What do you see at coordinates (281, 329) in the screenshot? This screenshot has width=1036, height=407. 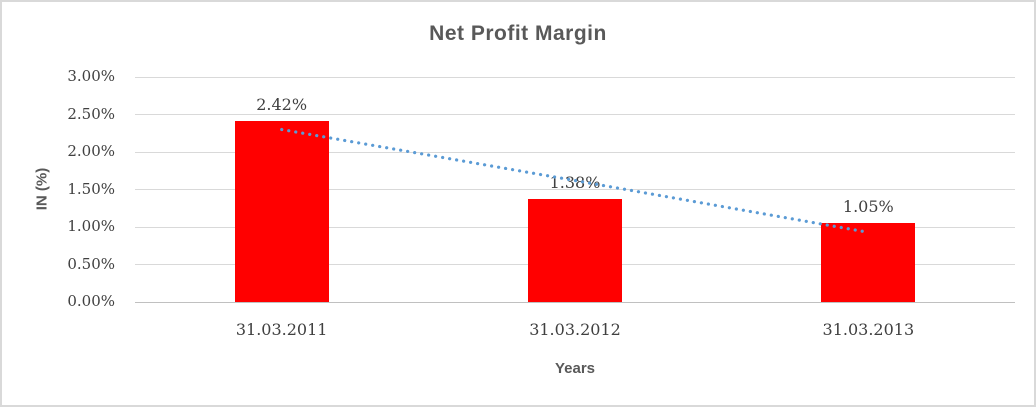 I see `x-tick-label: 31.03.2011` at bounding box center [281, 329].